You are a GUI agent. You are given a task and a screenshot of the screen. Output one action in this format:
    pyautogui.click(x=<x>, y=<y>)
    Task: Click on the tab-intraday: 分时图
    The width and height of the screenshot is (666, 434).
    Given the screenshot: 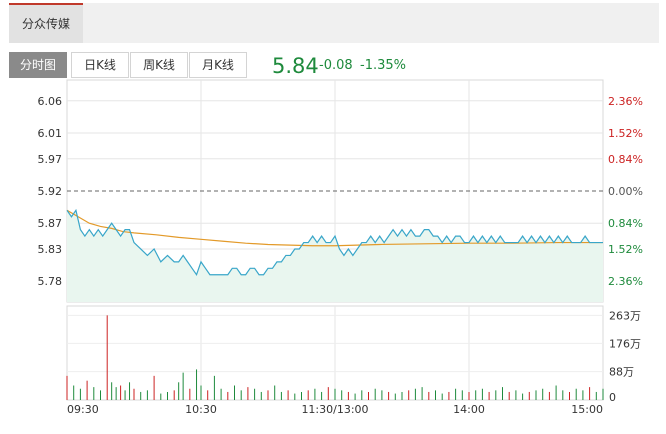 What is the action you would take?
    pyautogui.click(x=38, y=65)
    